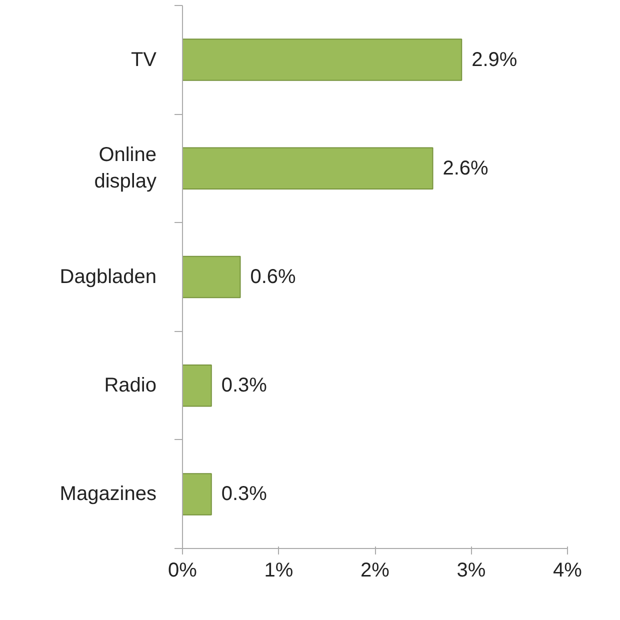 Image resolution: width=620 pixels, height=620 pixels. Describe the element at coordinates (273, 277) in the screenshot. I see `data-label: 0.6%` at that location.